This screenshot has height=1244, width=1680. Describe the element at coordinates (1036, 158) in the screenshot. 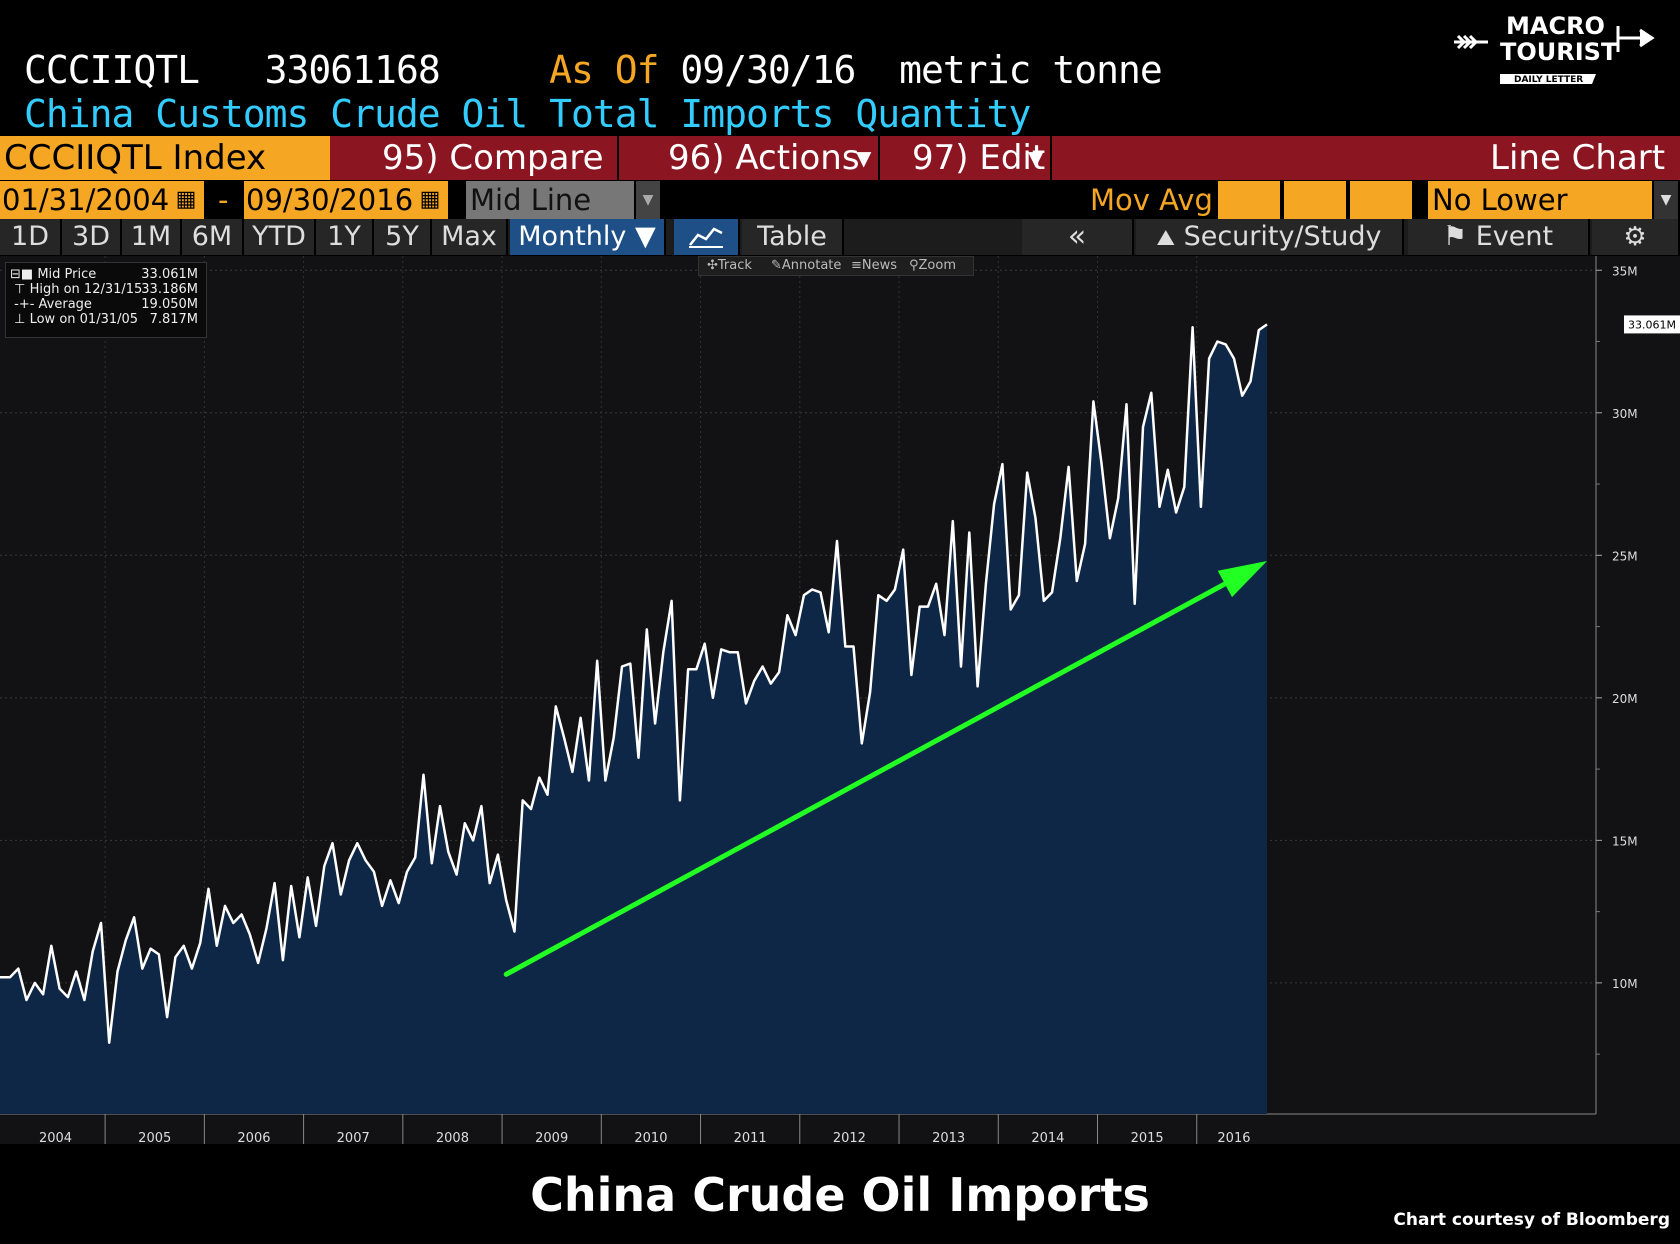

I see `edit-dropdown-icon: ▼` at that location.